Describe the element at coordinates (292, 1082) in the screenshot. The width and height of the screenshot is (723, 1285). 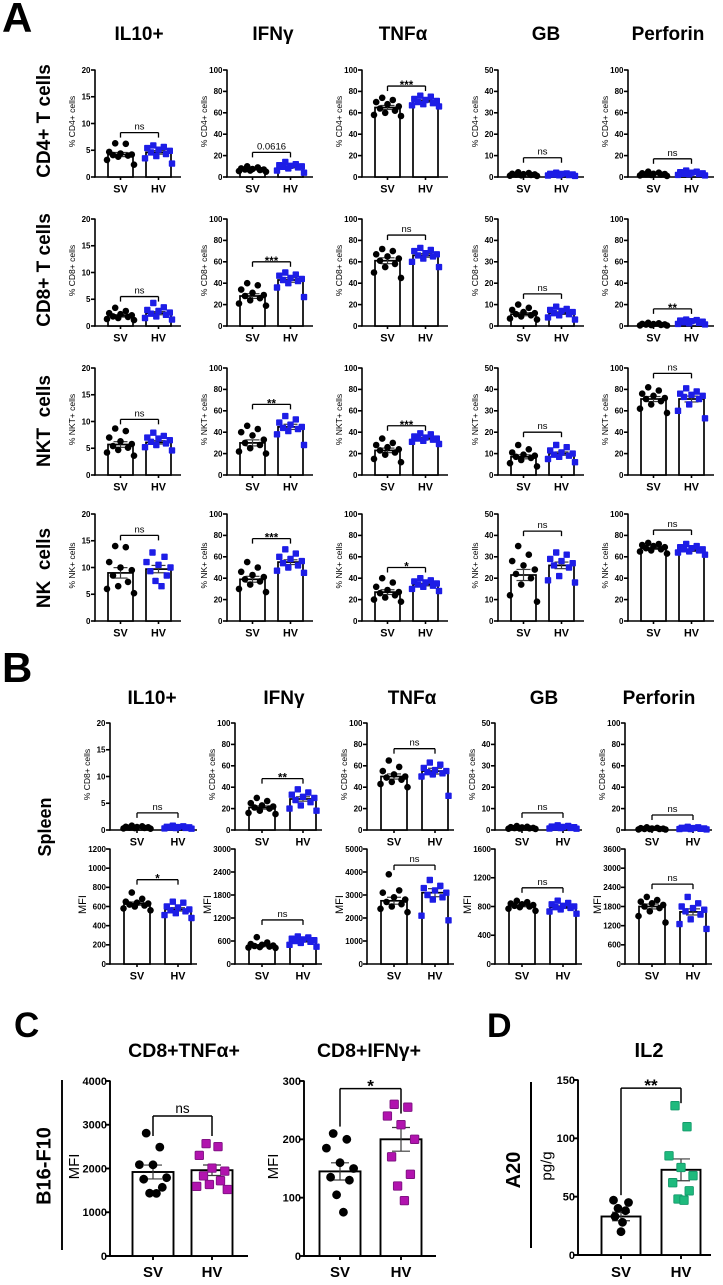
I see `svg-text: 300` at that location.